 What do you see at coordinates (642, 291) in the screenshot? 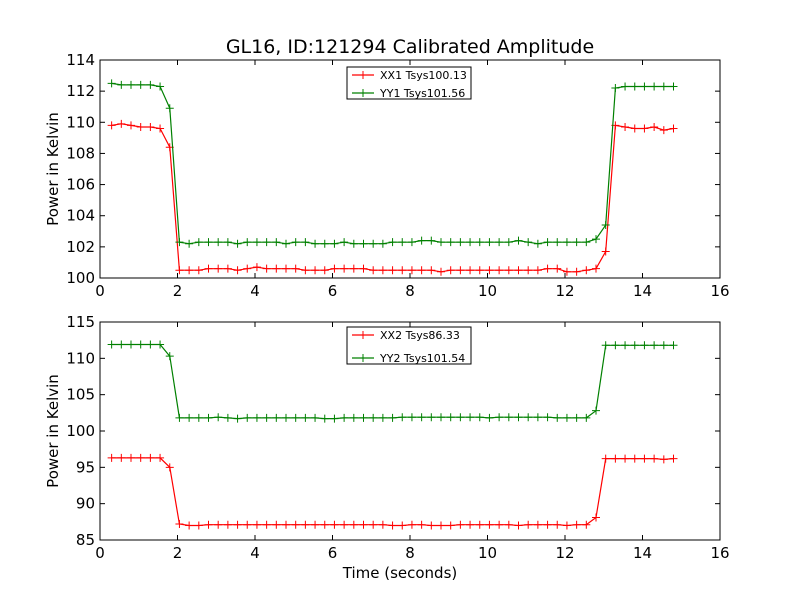
I see `panel-1-x-tick-label: 14` at bounding box center [642, 291].